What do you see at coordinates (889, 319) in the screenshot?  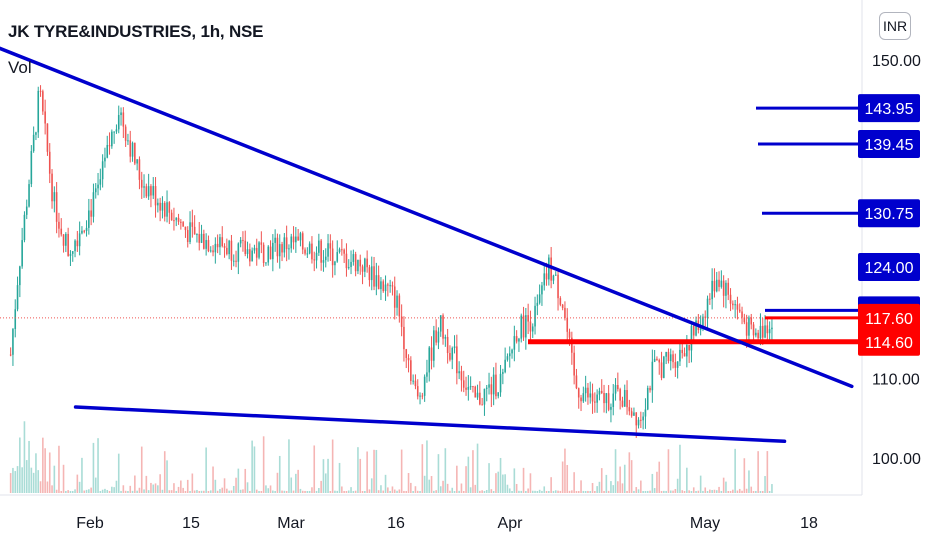 I see `price-label-text: 117.60` at bounding box center [889, 319].